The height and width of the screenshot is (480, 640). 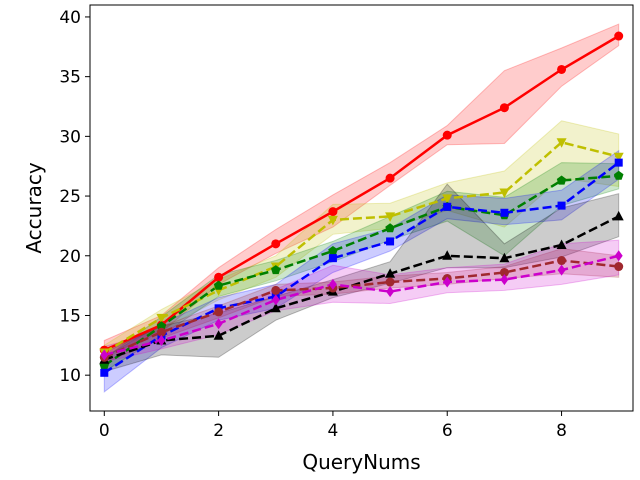 I want to click on y-tick-label: 40, so click(x=70, y=18).